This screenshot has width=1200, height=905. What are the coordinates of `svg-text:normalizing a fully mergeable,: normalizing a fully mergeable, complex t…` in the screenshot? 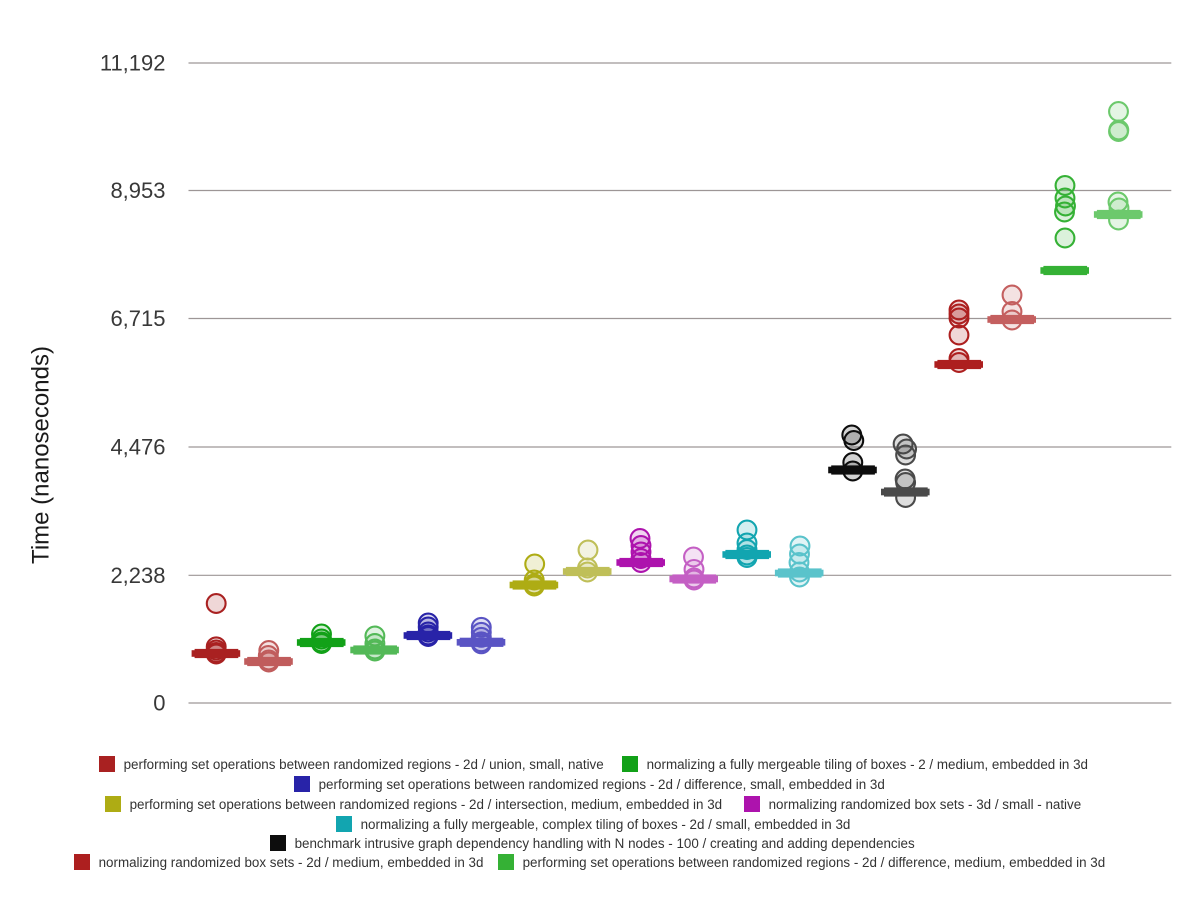 It's located at (606, 824).